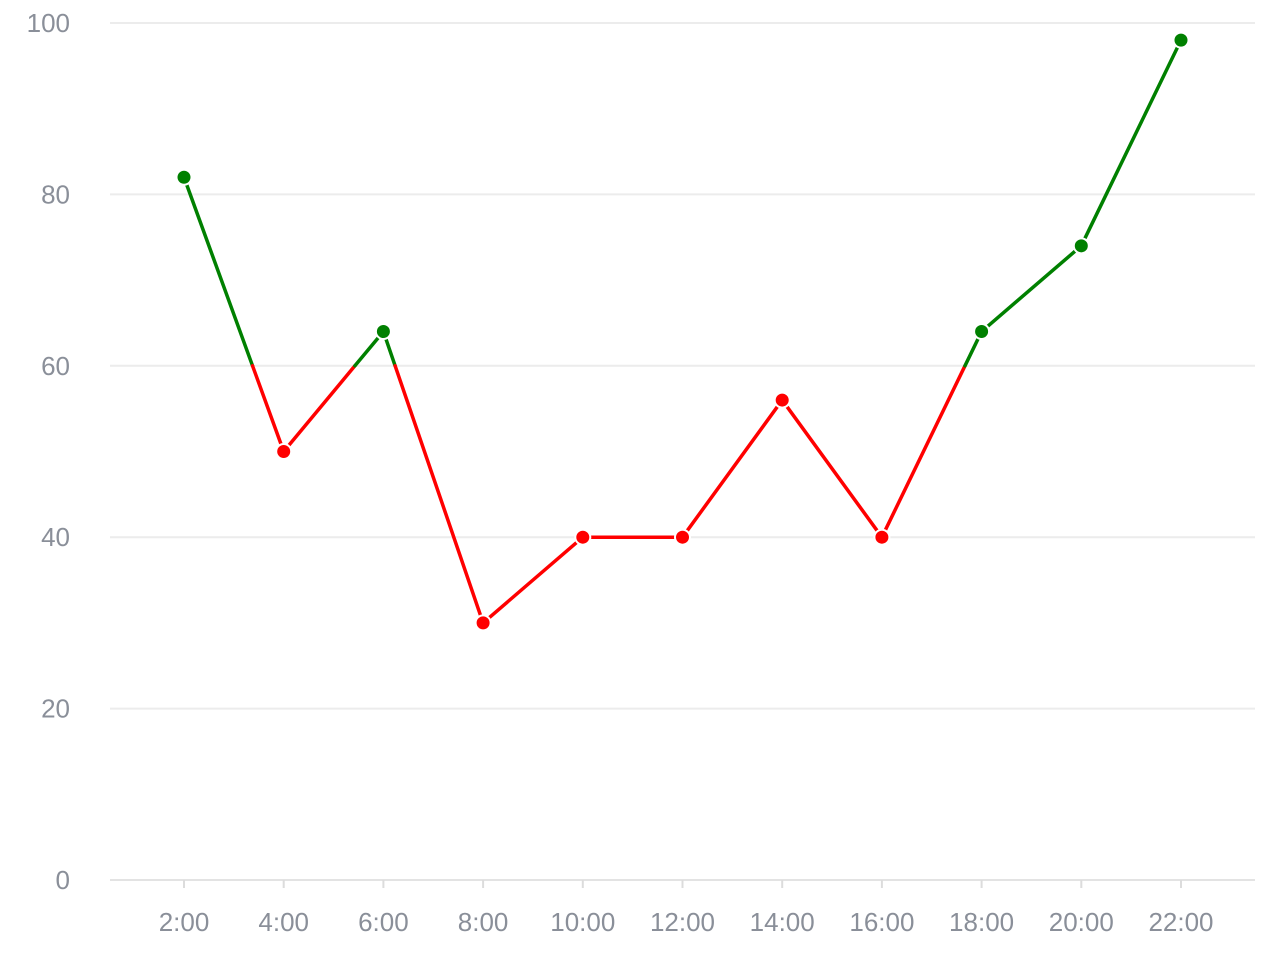  What do you see at coordinates (483, 922) in the screenshot?
I see `x-tick-label: 8:00` at bounding box center [483, 922].